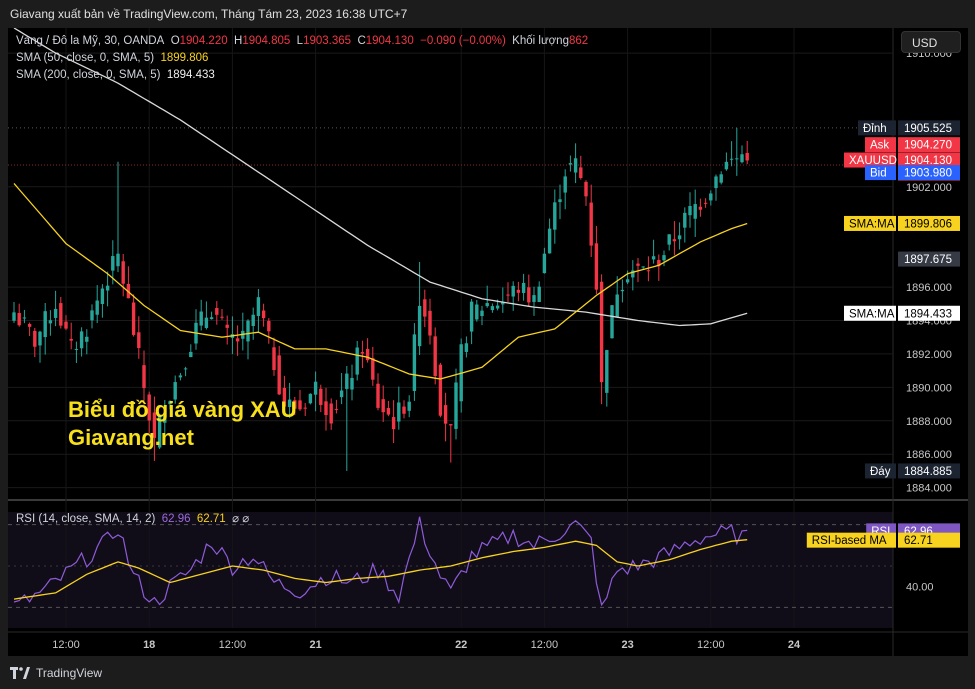 This screenshot has height=689, width=975. What do you see at coordinates (931, 42) in the screenshot?
I see `currency-button: USD` at bounding box center [931, 42].